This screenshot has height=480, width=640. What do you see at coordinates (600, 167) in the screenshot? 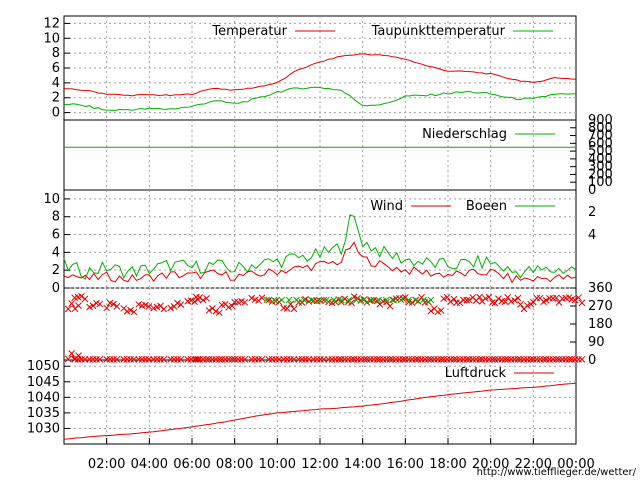
I see `y-tick-label-right: 300` at bounding box center [600, 167].